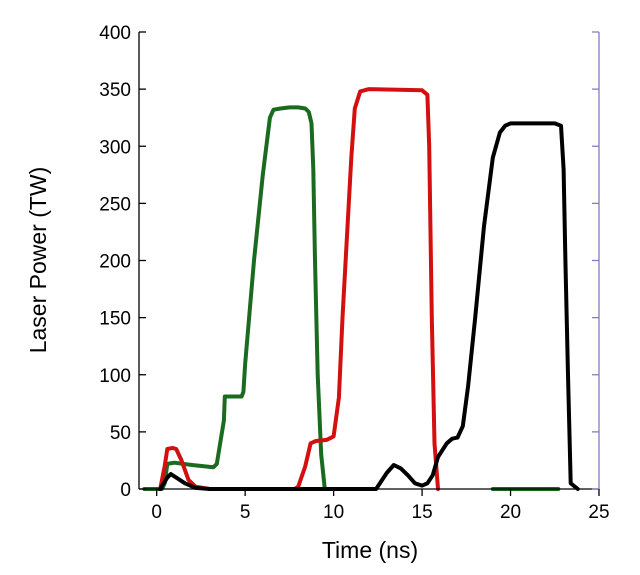  What do you see at coordinates (598, 512) in the screenshot?
I see `x-tick-label-25: 25` at bounding box center [598, 512].